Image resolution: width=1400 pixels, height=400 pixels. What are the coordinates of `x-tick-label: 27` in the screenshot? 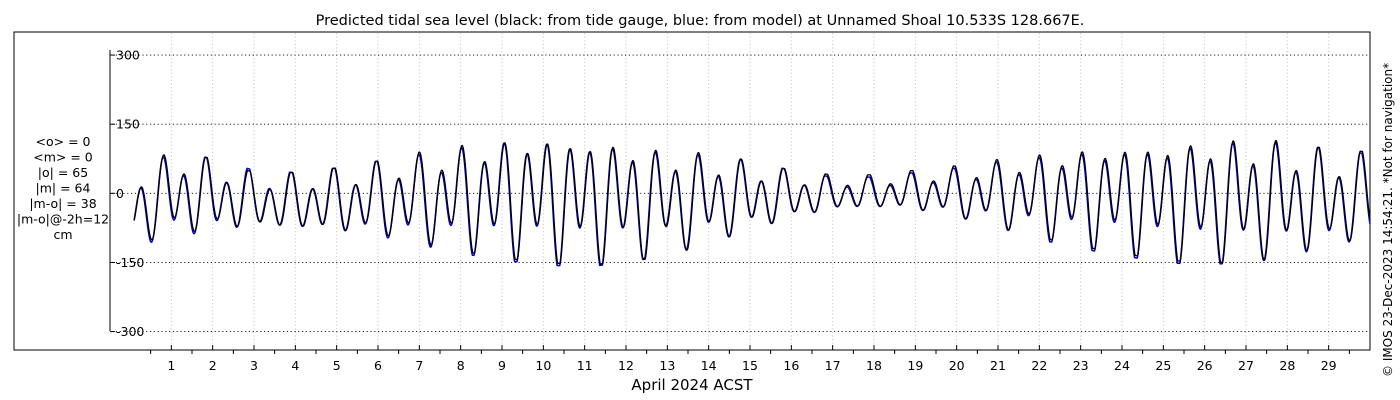 It's located at (1246, 365).